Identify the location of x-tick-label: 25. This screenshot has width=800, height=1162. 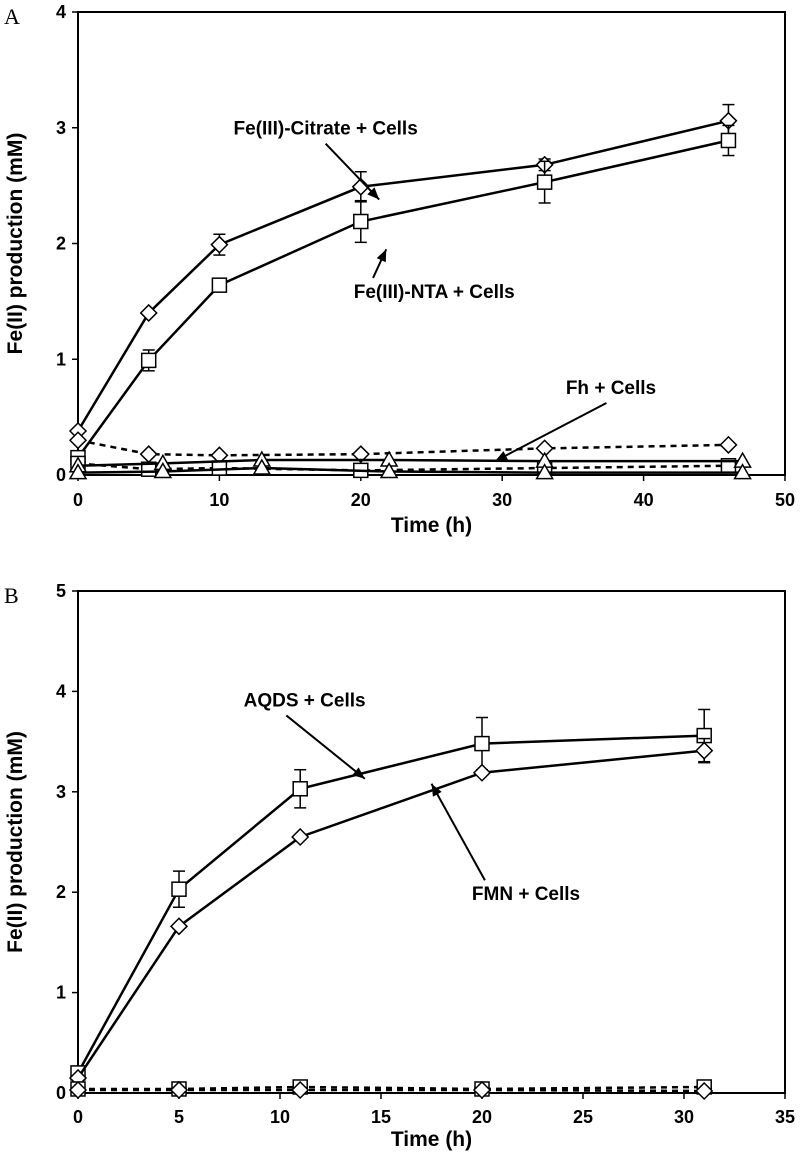
(583, 1117).